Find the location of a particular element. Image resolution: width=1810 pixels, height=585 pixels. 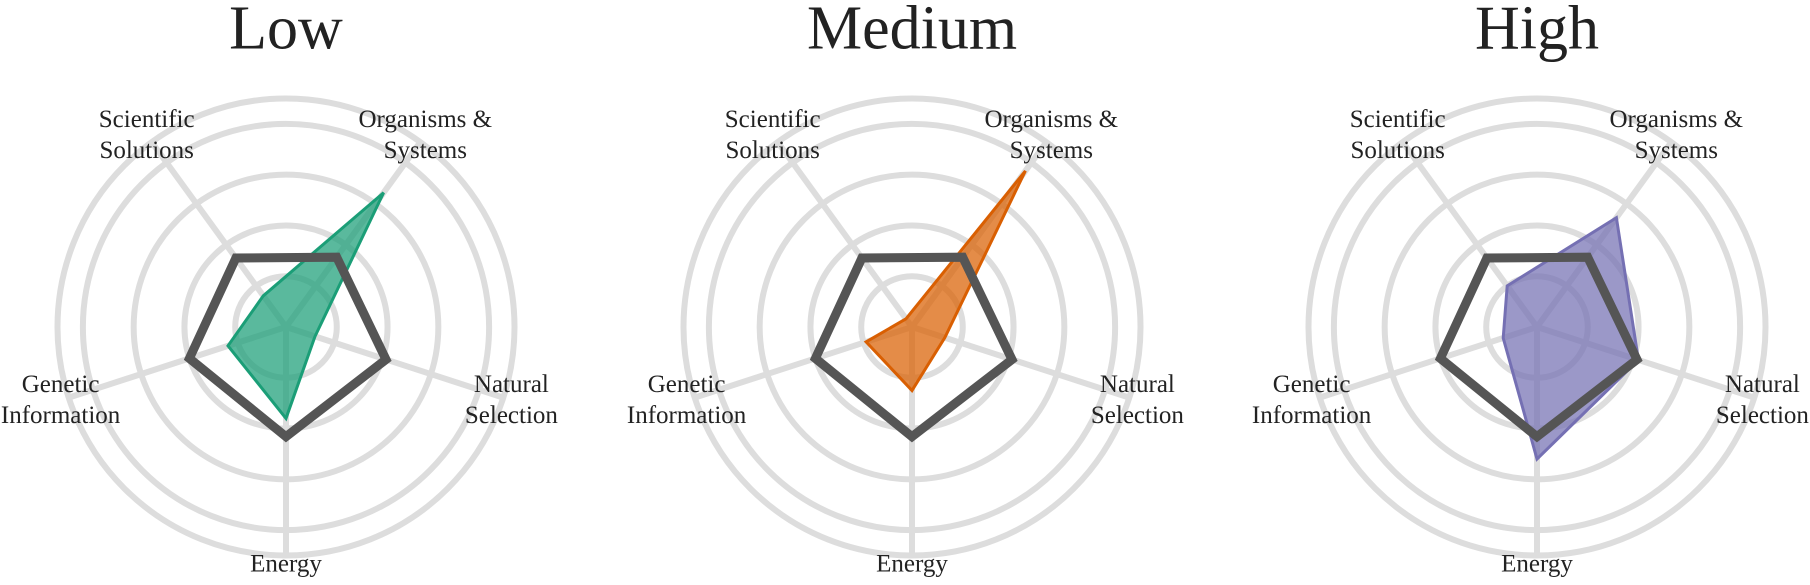

chart-title: High is located at coordinates (1537, 31).